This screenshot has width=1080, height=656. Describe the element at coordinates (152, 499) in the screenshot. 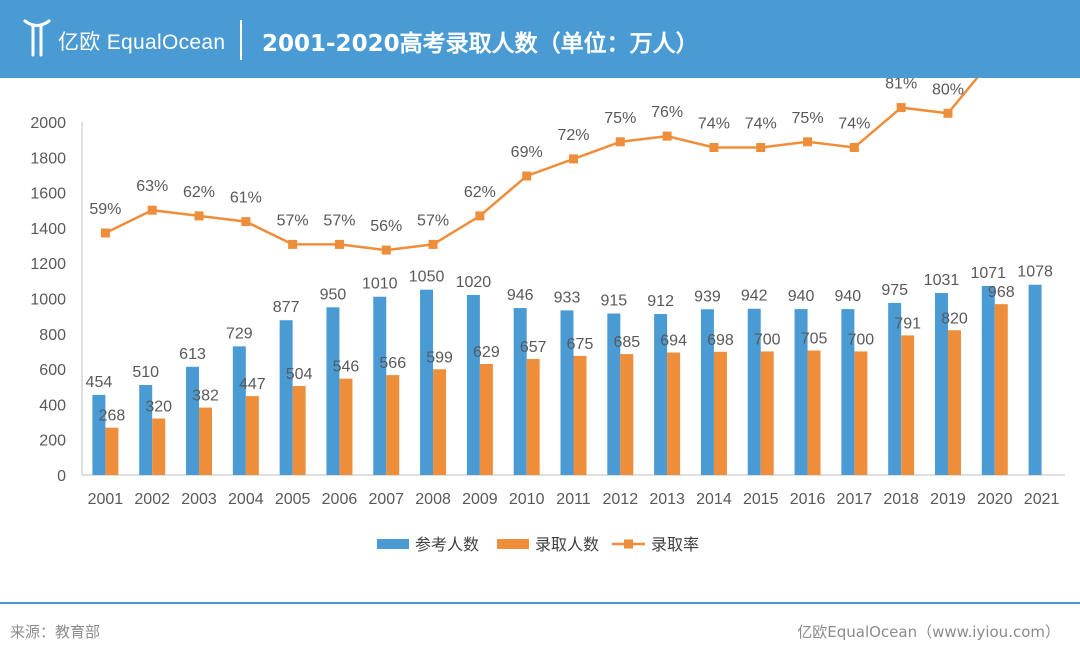

I see `x-tick-label: 2002` at that location.